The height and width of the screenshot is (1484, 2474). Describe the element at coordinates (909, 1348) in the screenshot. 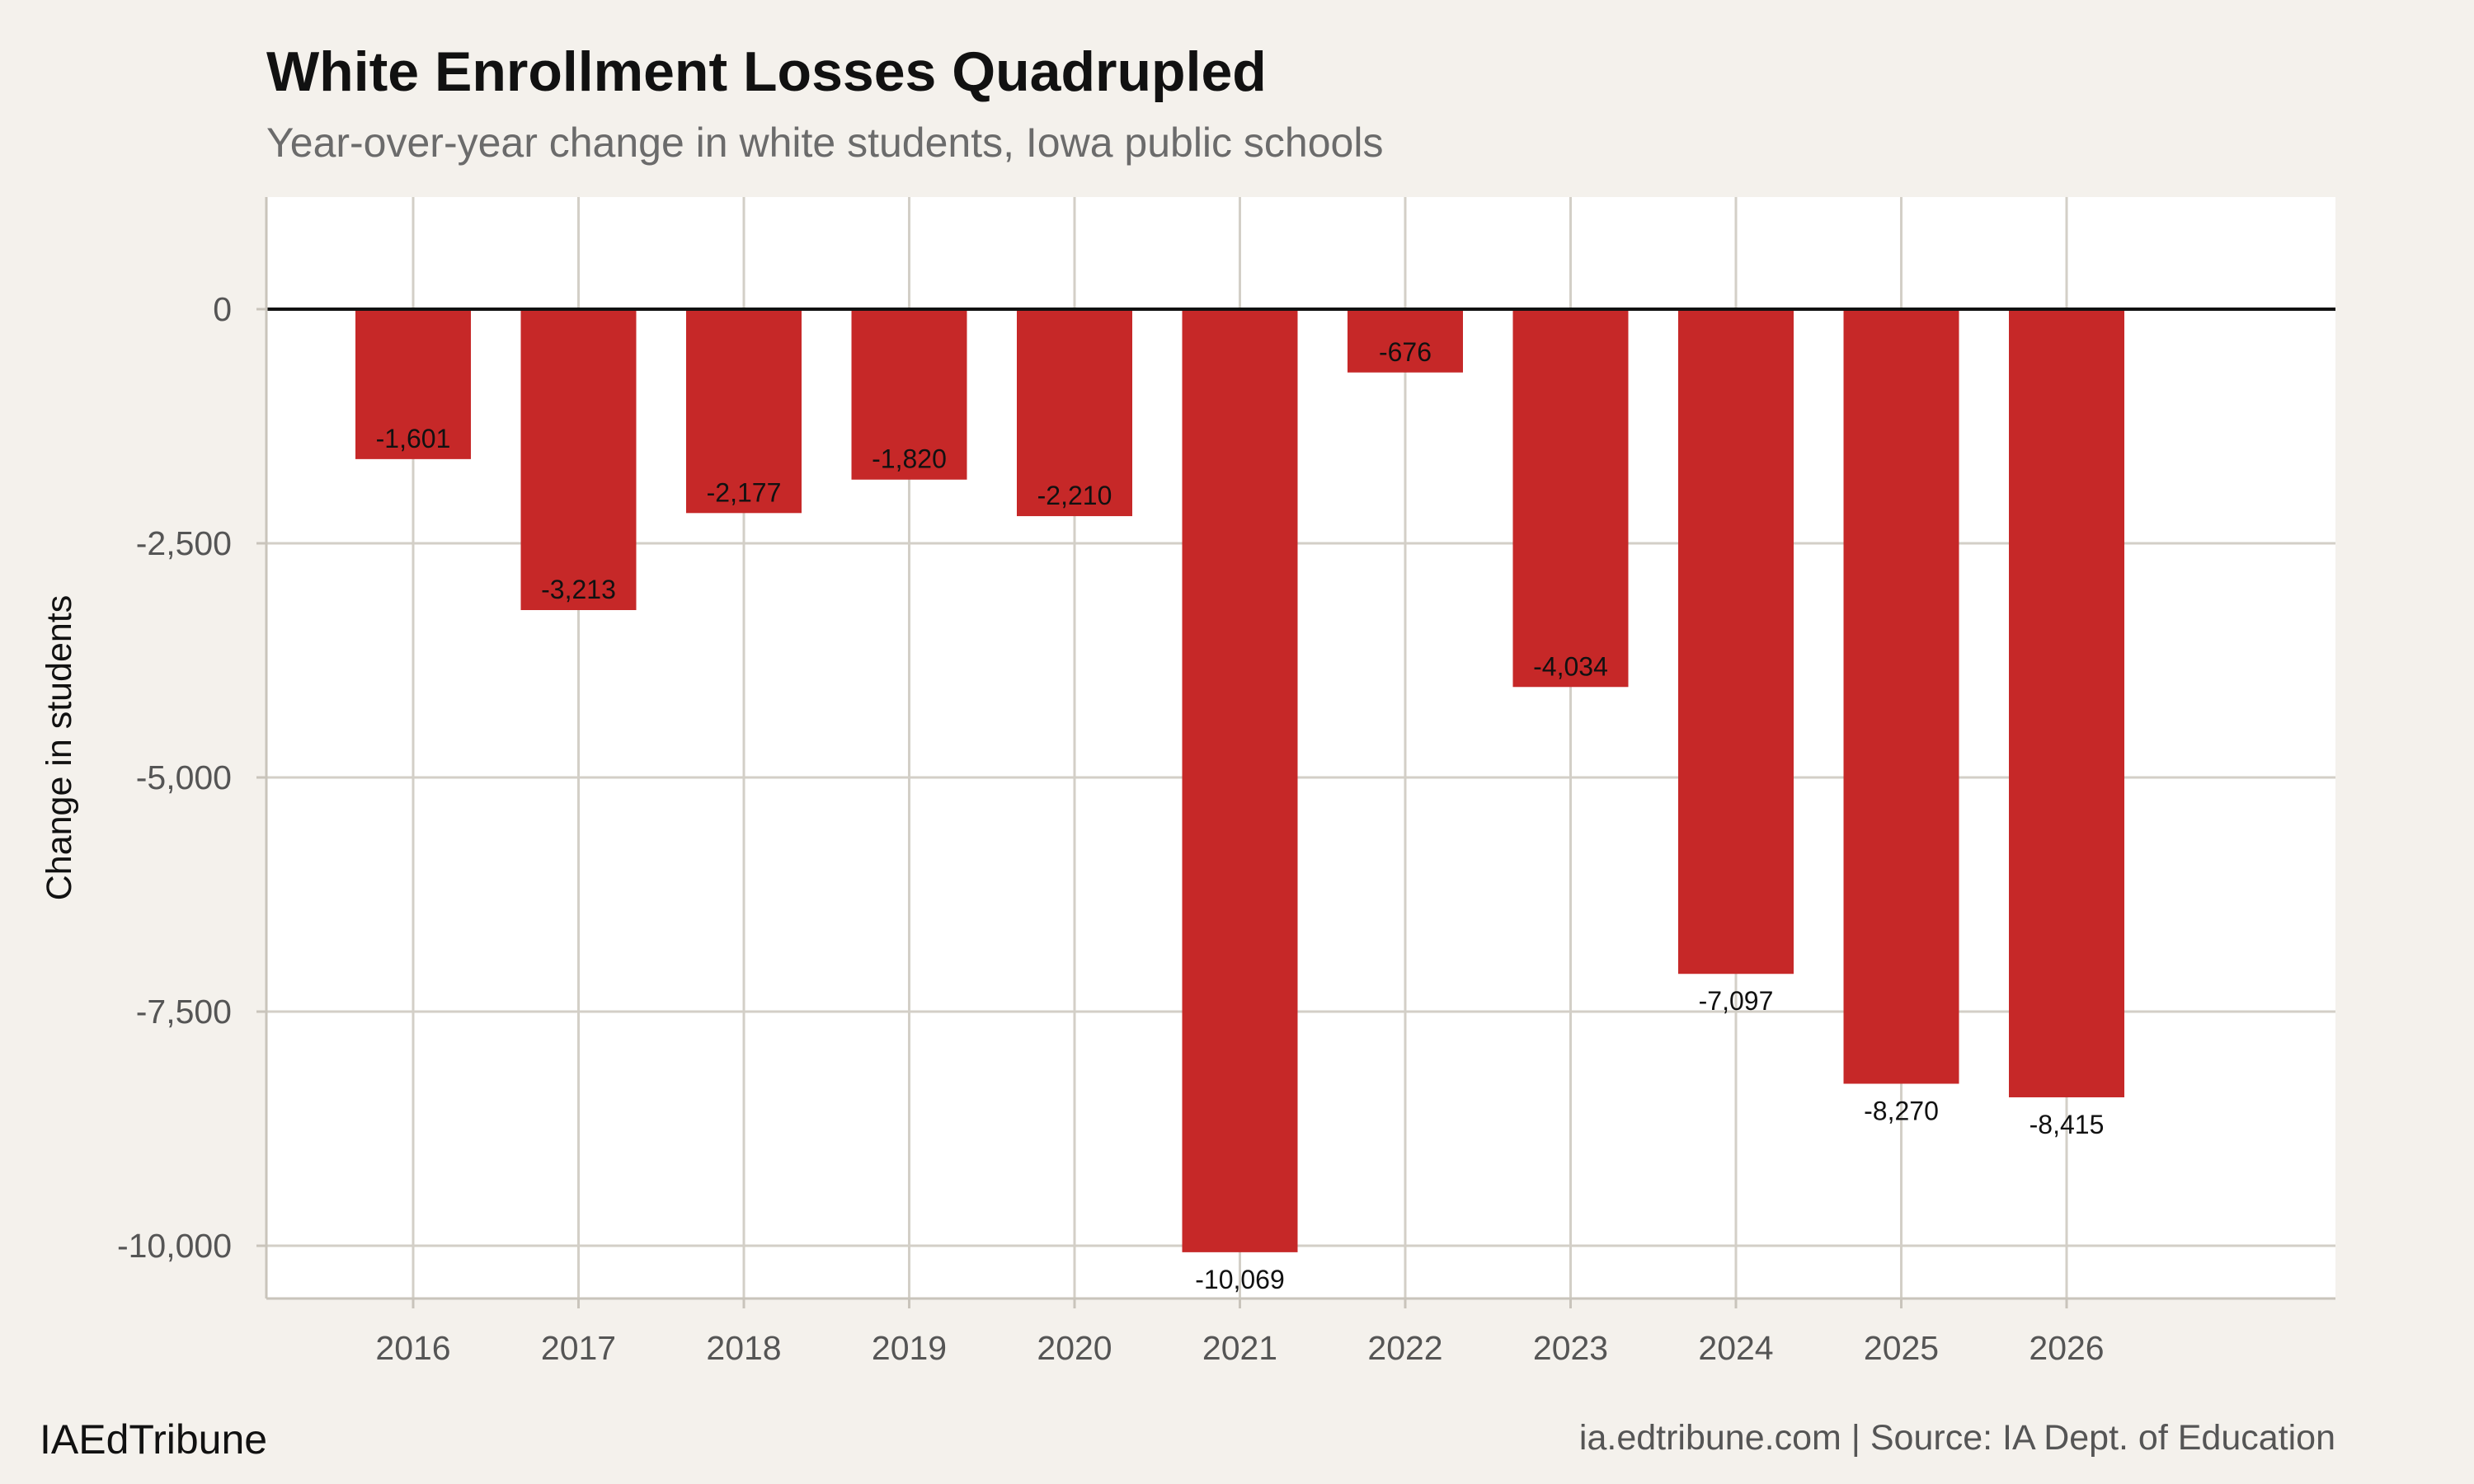

I see `x-tick-label: 2019` at that location.